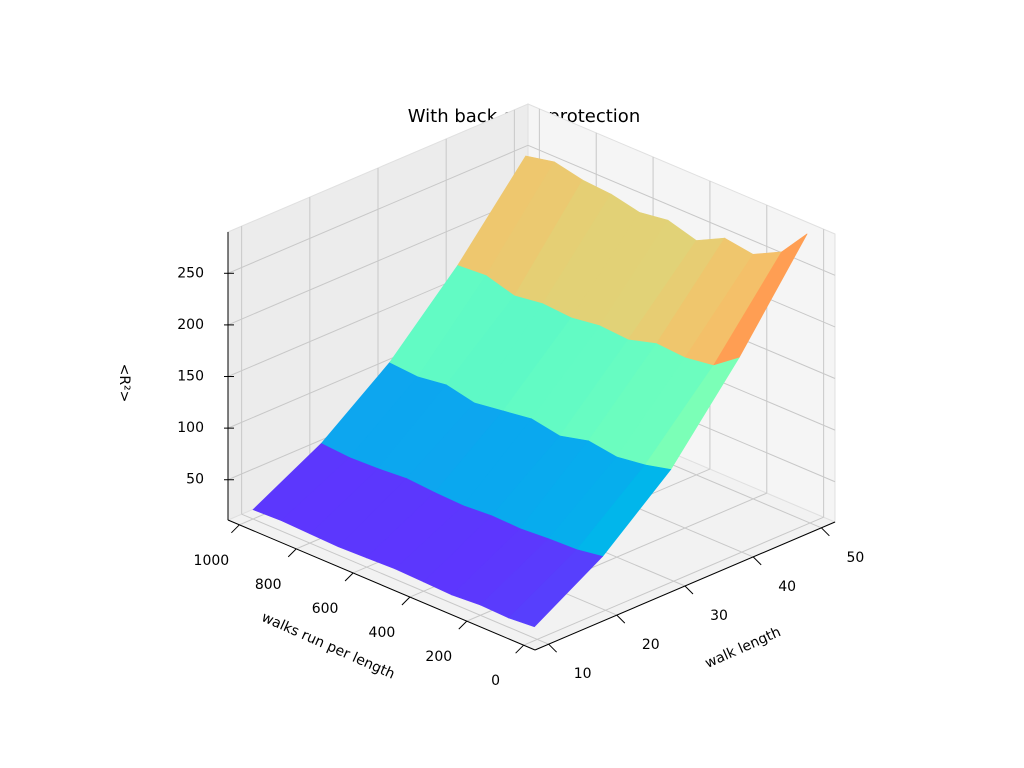  What do you see at coordinates (583, 674) in the screenshot?
I see `x-tick-label: 10` at bounding box center [583, 674].